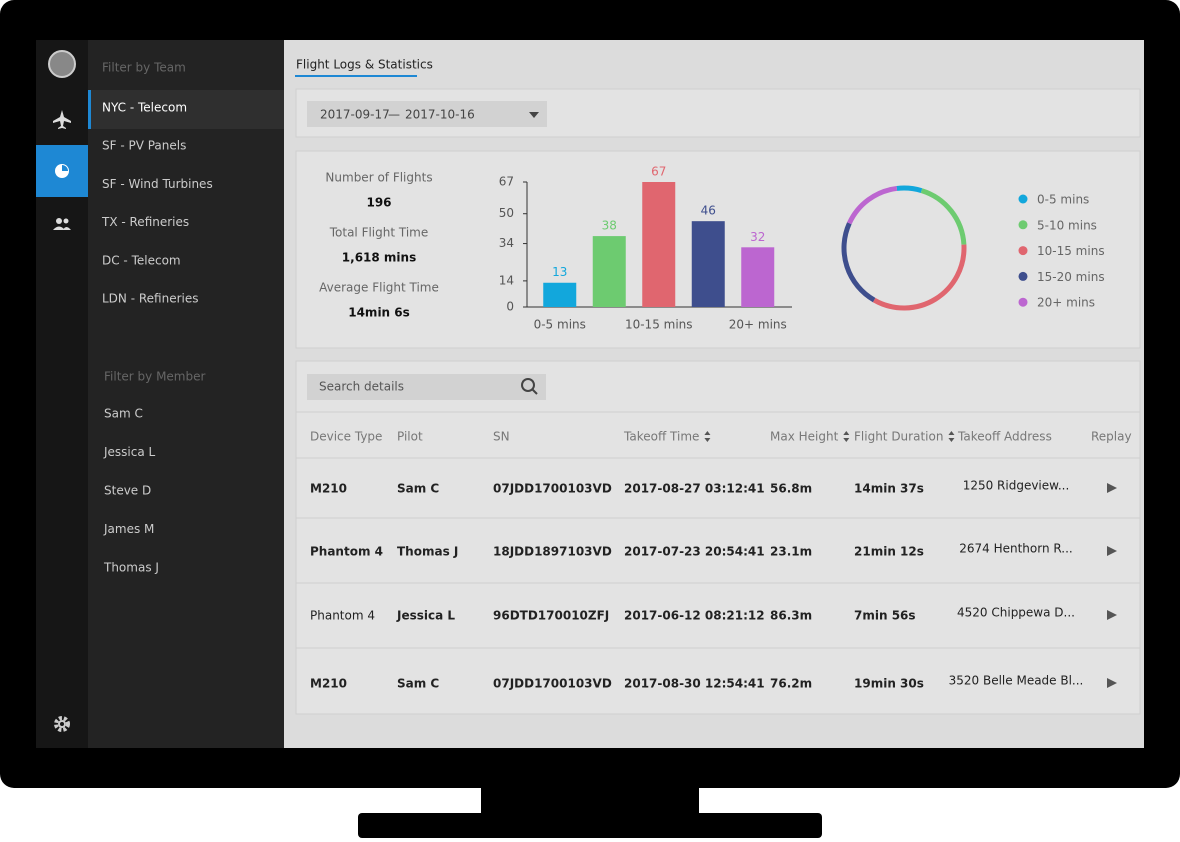  What do you see at coordinates (1111, 437) in the screenshot?
I see `column-header: Replay` at bounding box center [1111, 437].